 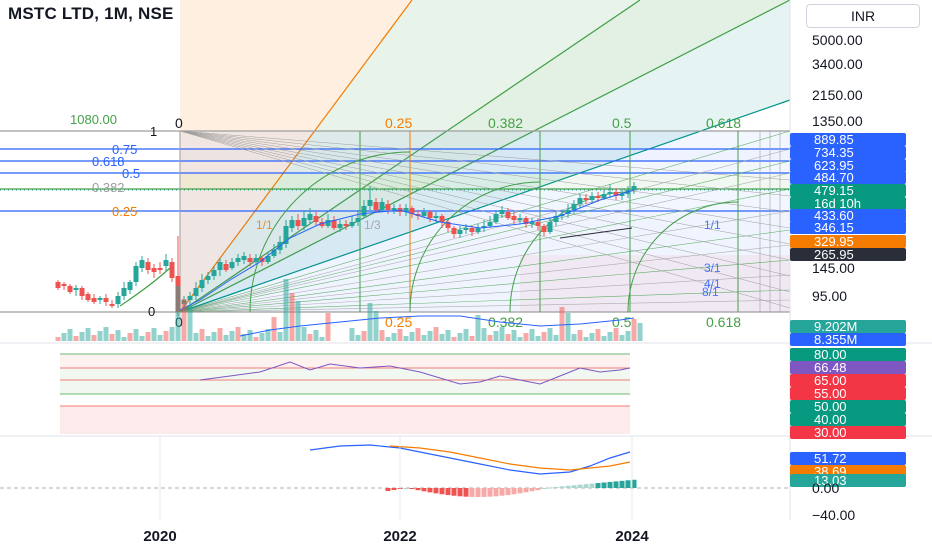 I want to click on rsi-badge: 40.00, so click(x=848, y=419).